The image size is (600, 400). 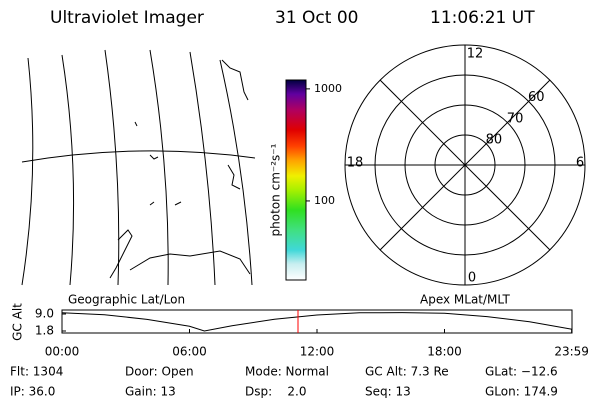 I want to click on lat-label: 70, so click(x=515, y=118).